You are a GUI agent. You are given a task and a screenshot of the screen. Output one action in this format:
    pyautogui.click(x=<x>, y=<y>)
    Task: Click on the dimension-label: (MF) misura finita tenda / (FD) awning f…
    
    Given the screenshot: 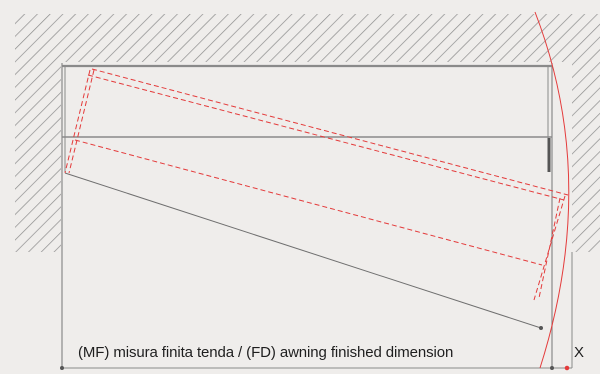 What is the action you would take?
    pyautogui.click(x=266, y=352)
    